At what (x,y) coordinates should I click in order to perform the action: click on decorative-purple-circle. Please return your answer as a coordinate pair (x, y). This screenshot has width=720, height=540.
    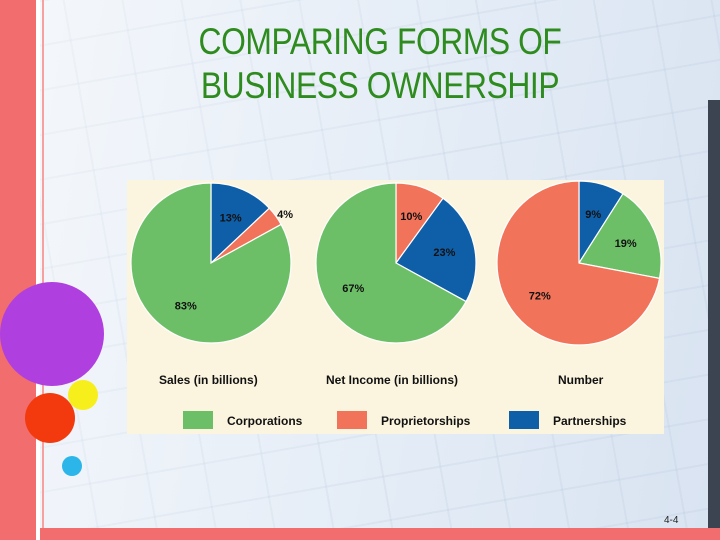
    Looking at the image, I should click on (52, 334).